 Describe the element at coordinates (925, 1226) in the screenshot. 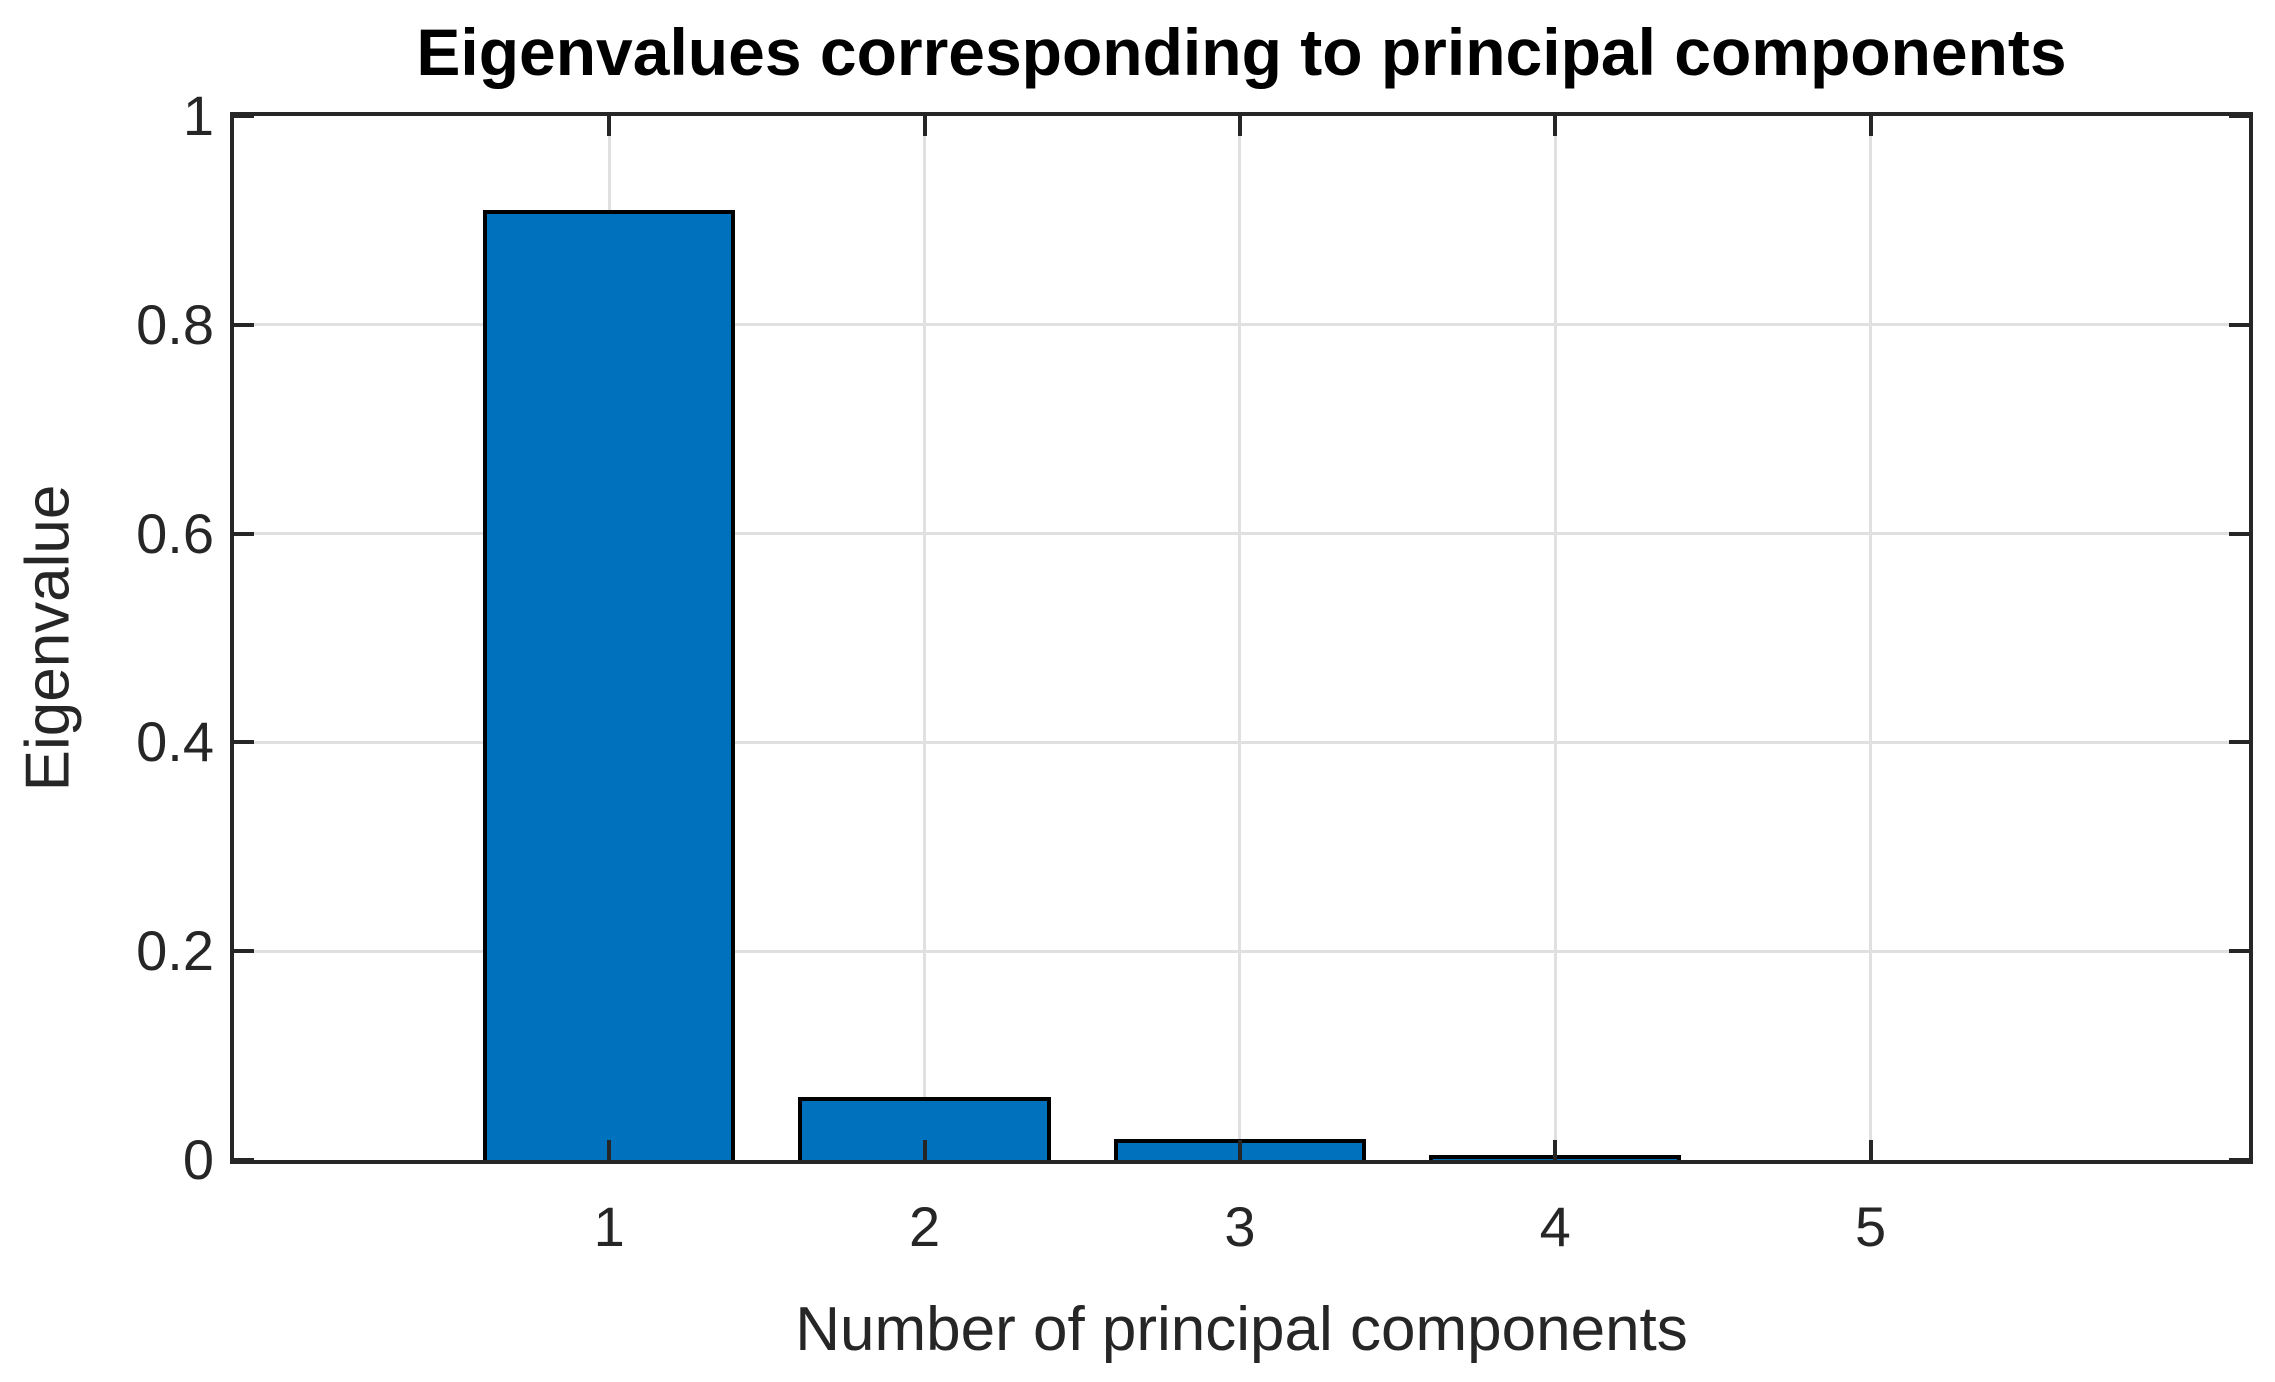

I see `x-tick-label: 2` at that location.